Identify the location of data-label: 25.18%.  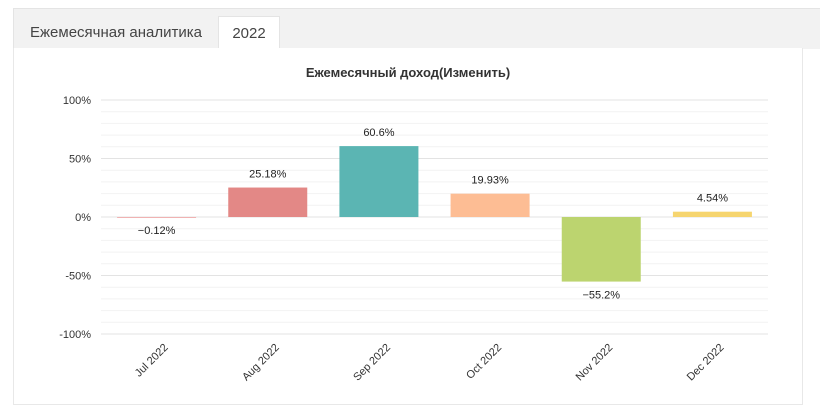
(268, 175).